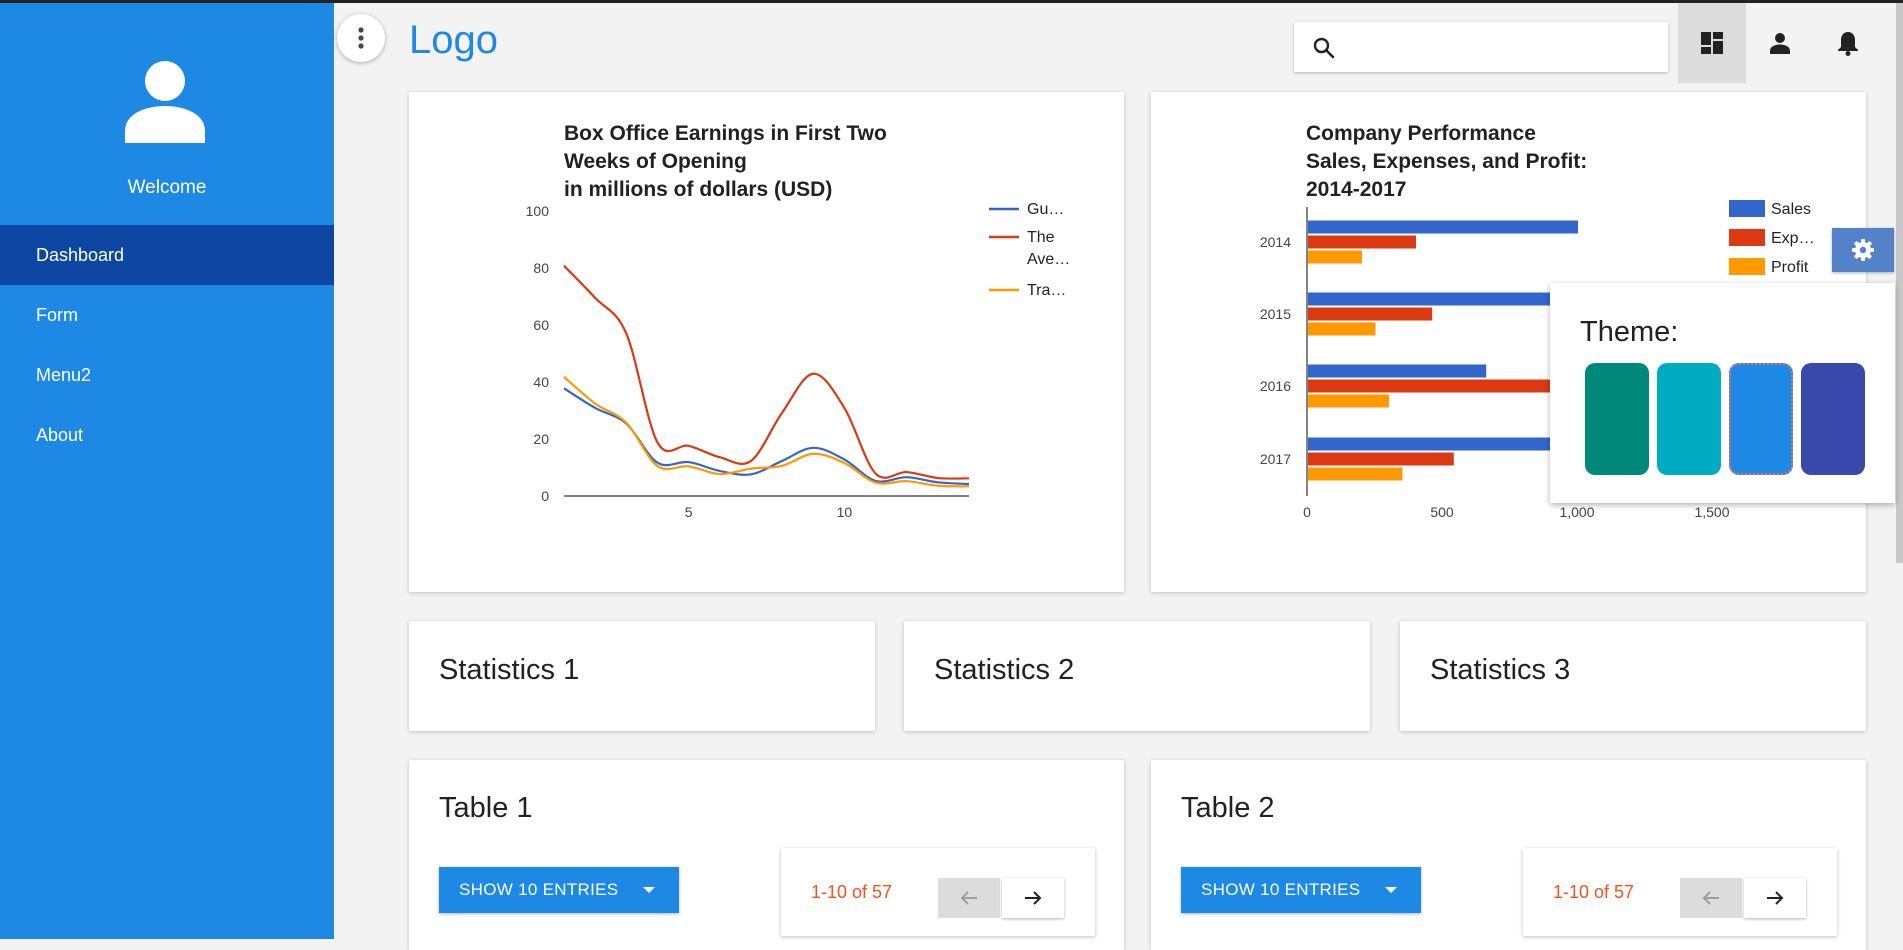 This screenshot has width=1903, height=950. I want to click on x-tick-label: 10, so click(845, 512).